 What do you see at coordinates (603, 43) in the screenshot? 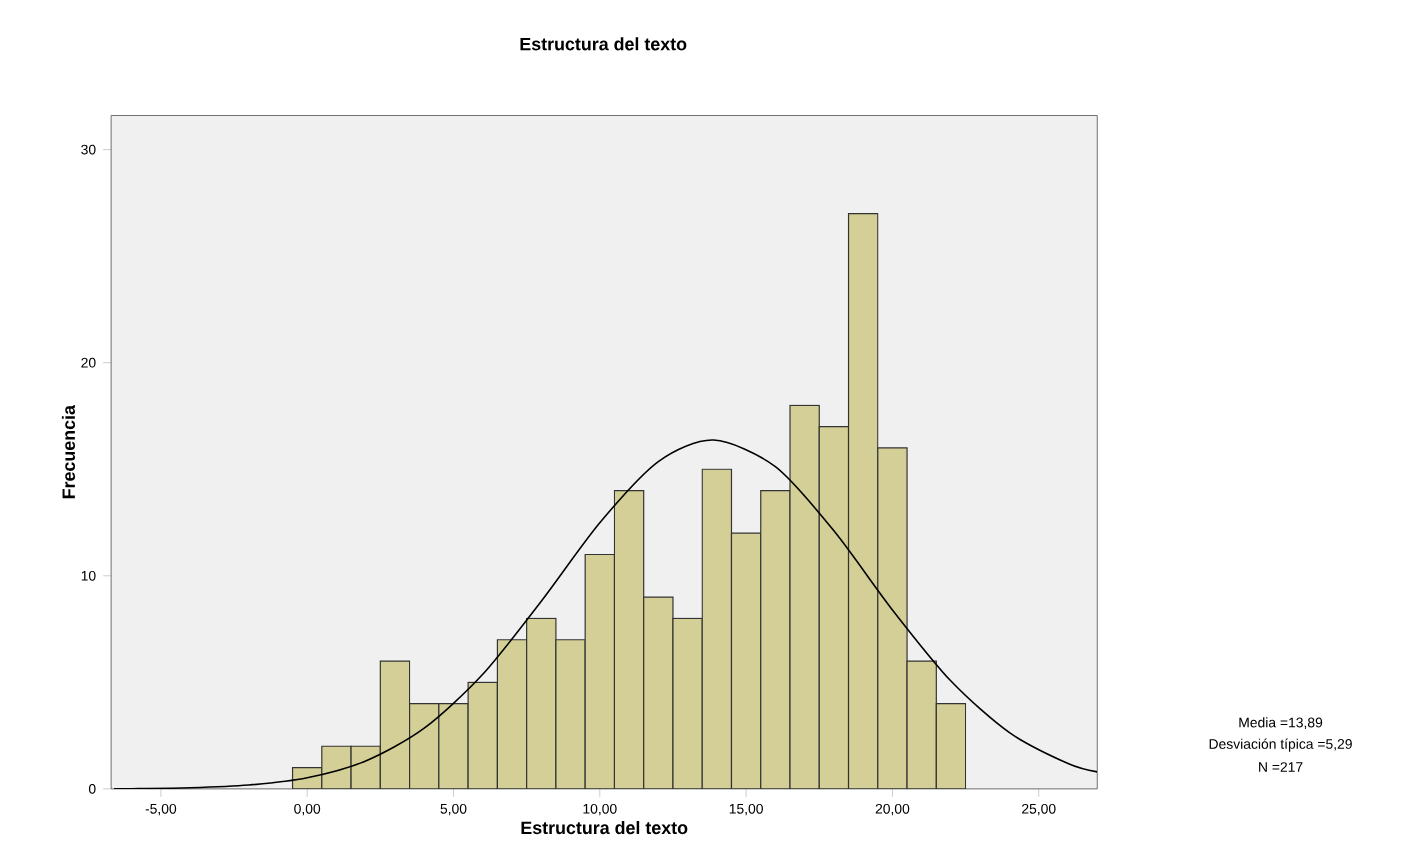
I see `chart-title: Estructura del texto` at bounding box center [603, 43].